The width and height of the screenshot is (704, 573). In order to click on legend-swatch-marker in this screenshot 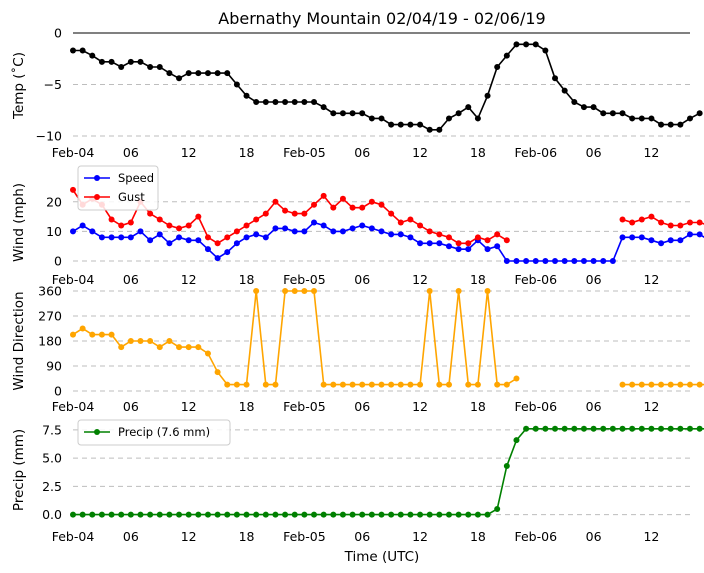, I will do `click(97, 197)`.